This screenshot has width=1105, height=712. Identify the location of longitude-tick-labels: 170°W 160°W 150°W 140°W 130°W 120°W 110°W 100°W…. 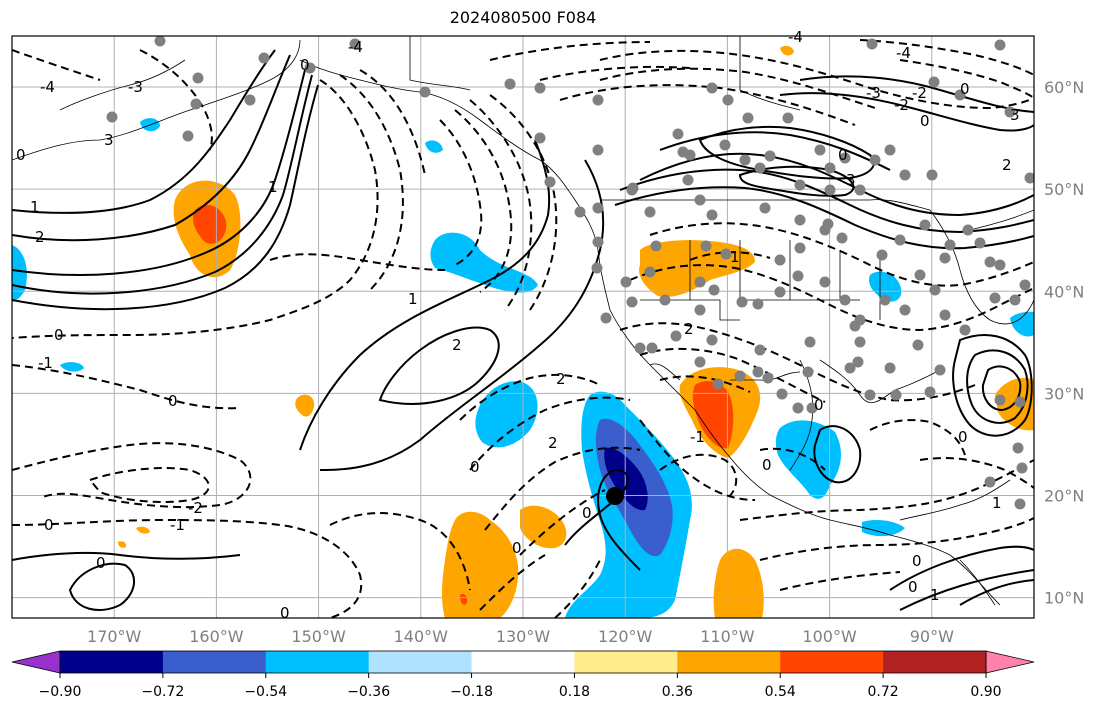
(520, 636).